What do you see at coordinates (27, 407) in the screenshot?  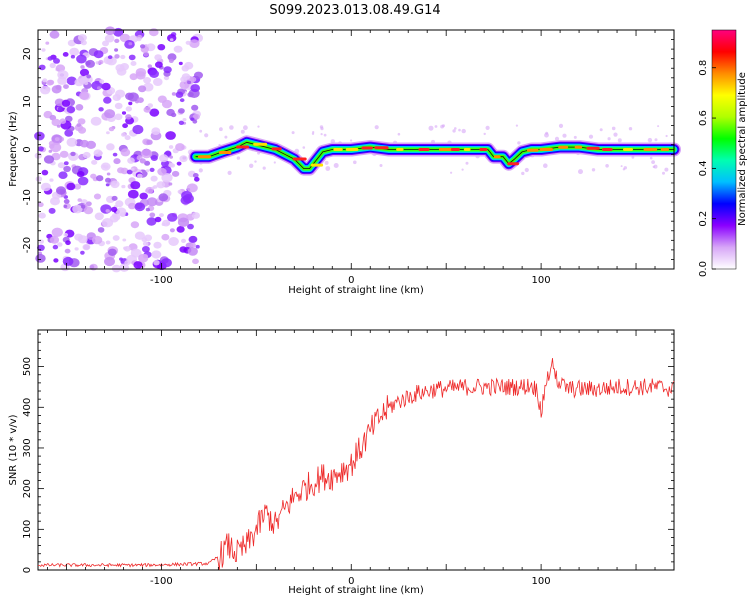 I see `y-tick-label: 400` at bounding box center [27, 407].